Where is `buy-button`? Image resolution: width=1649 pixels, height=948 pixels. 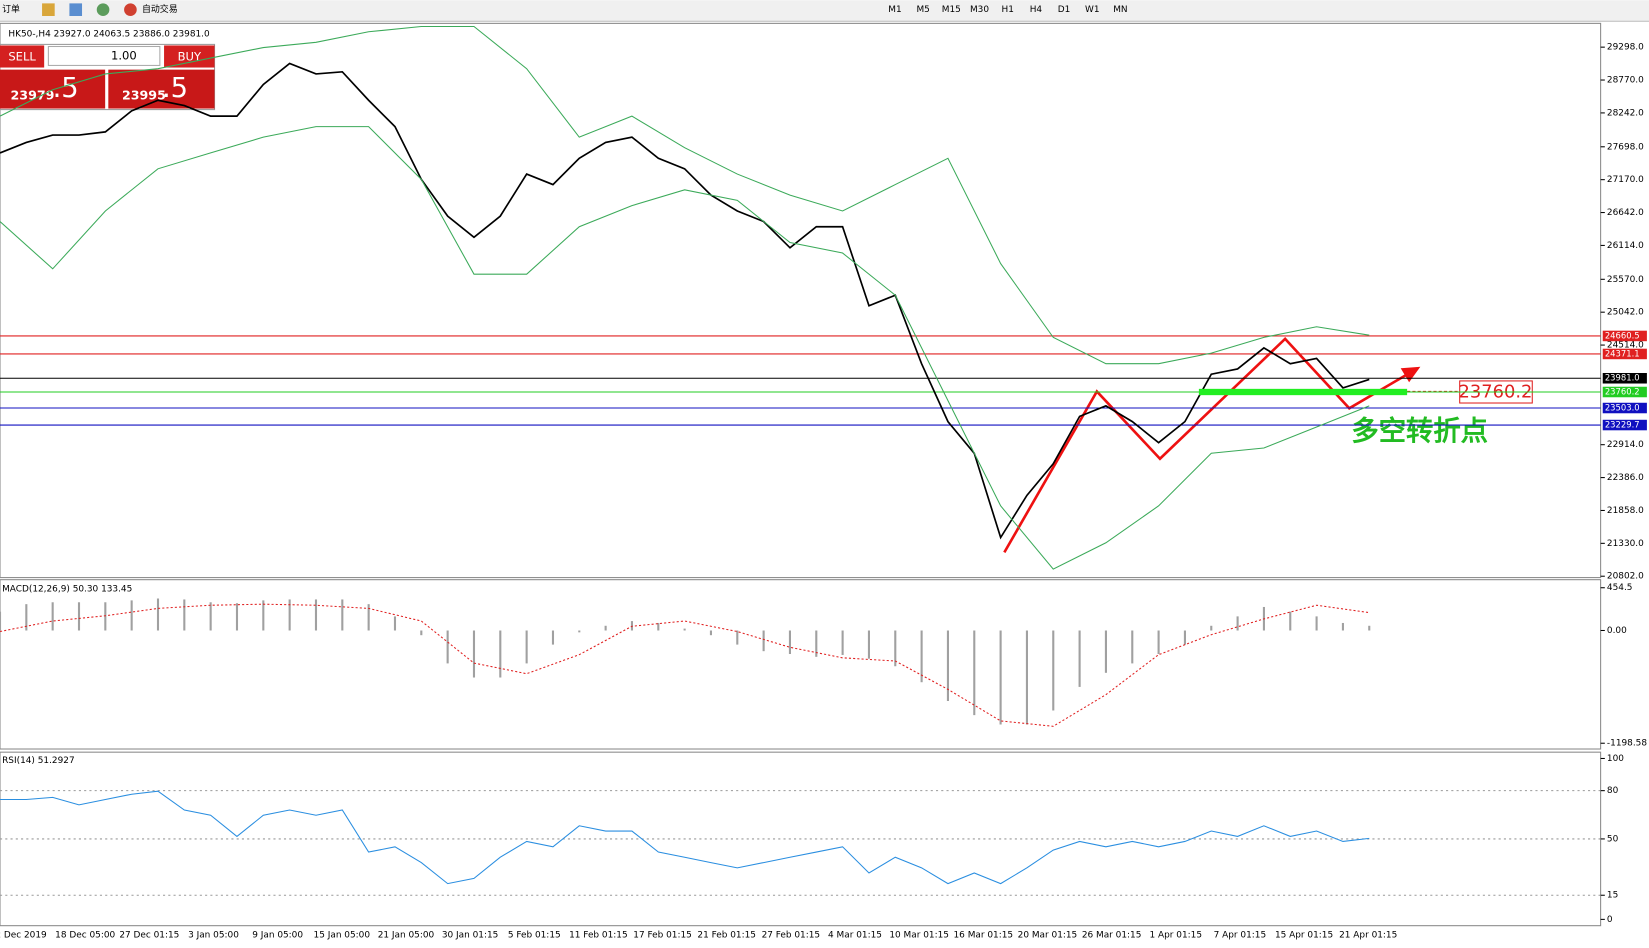 buy-button is located at coordinates (189, 56).